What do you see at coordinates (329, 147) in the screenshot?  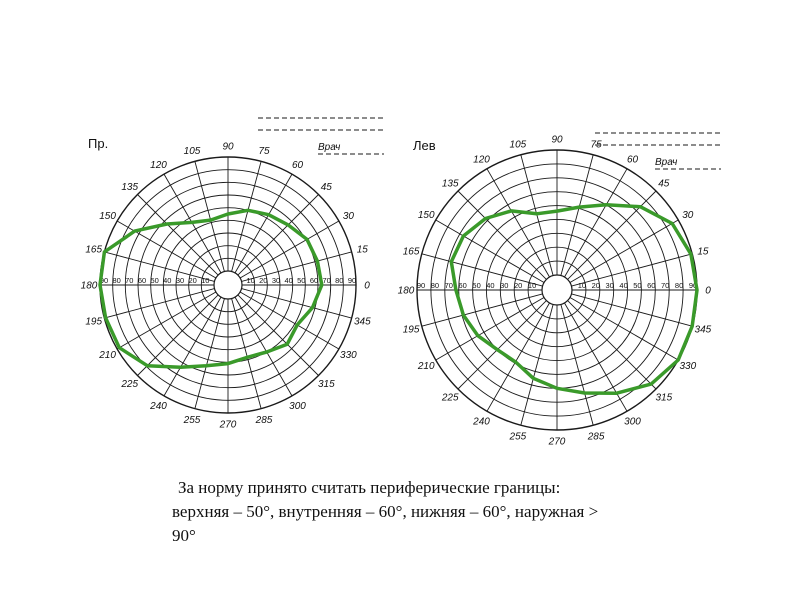 I see `doctor-label: Врач` at bounding box center [329, 147].